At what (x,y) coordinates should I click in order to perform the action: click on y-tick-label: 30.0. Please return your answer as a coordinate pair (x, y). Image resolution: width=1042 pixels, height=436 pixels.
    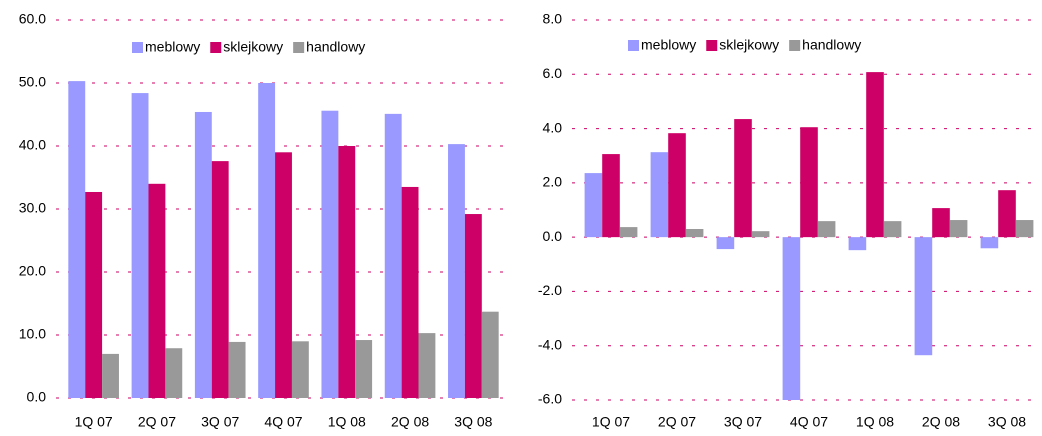
    Looking at the image, I should click on (32, 208).